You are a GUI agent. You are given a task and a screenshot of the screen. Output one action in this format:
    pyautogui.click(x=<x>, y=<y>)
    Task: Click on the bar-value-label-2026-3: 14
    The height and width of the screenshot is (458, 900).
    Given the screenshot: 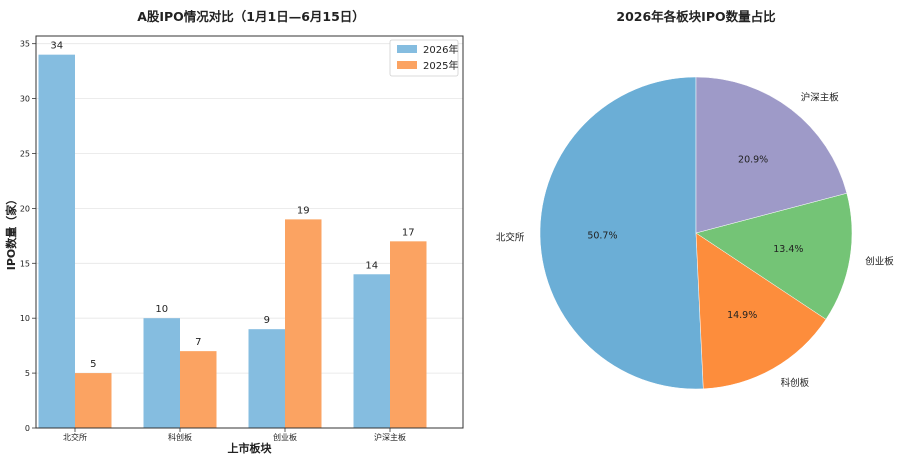 What is the action you would take?
    pyautogui.click(x=371, y=265)
    